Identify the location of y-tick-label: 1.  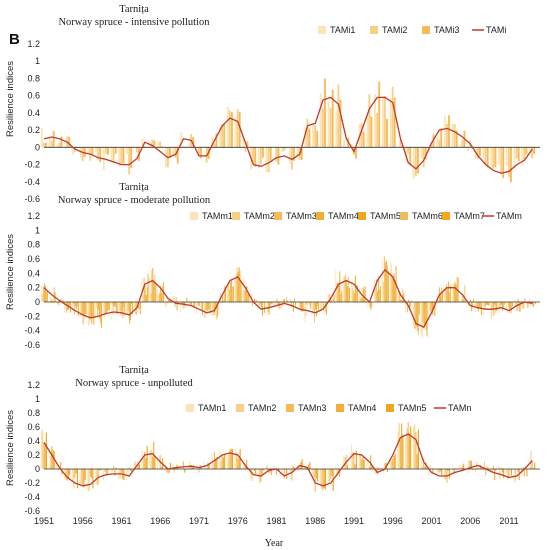
(37, 61).